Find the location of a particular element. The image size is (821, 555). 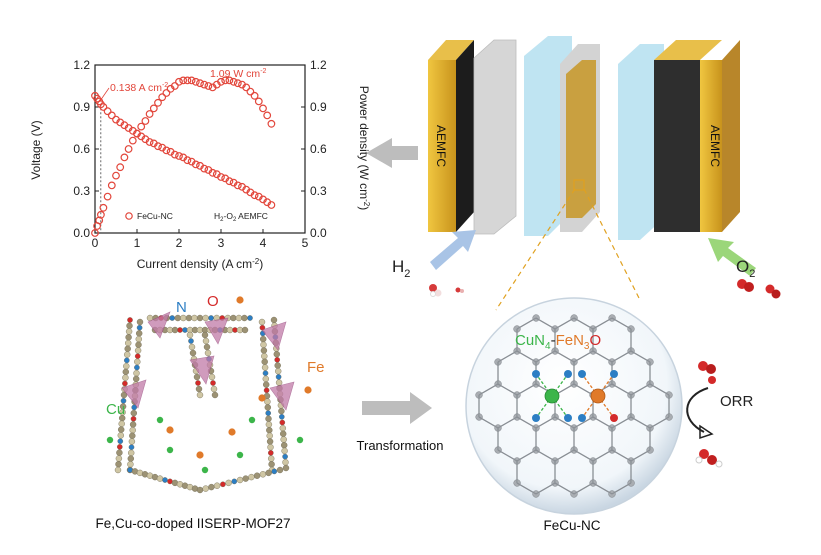

o2-inlet-arrow is located at coordinates (732, 257).